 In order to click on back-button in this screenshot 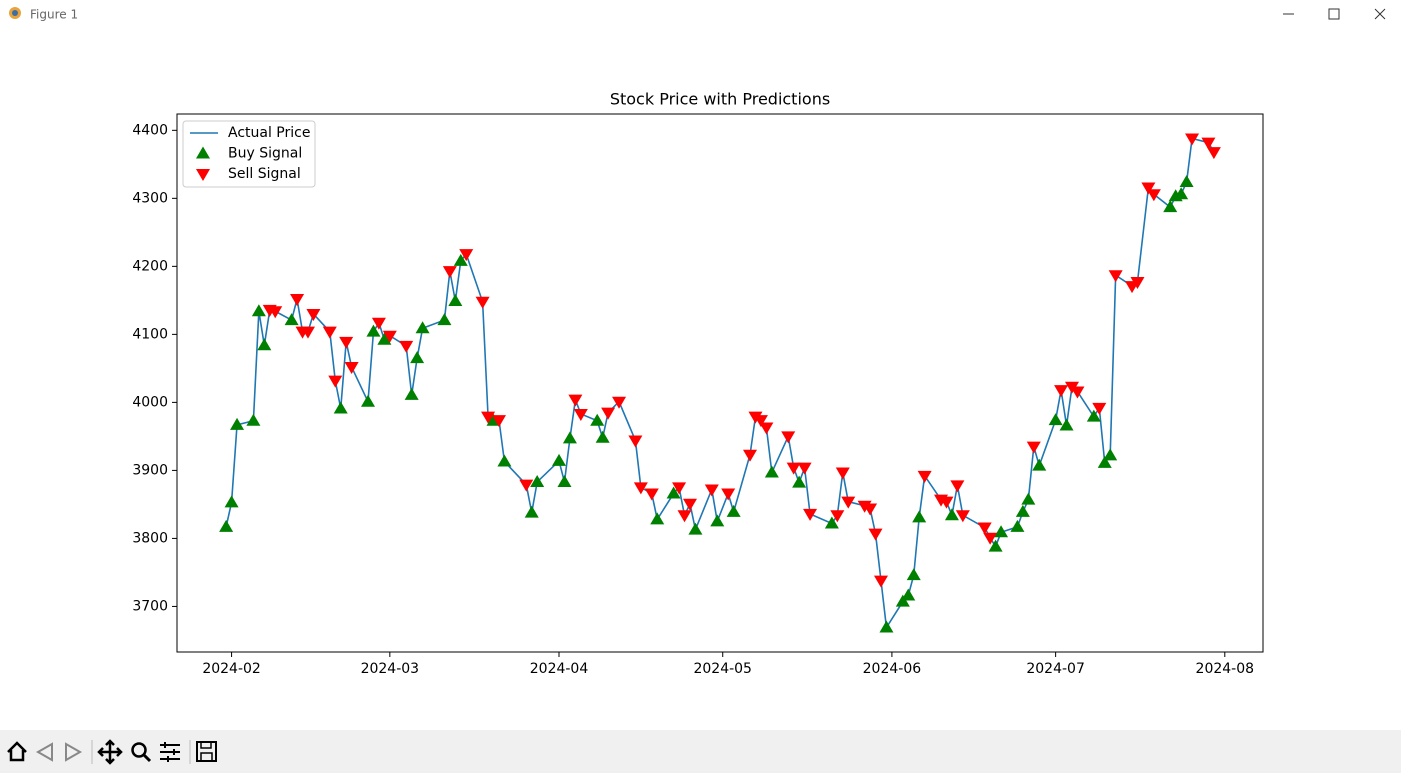, I will do `click(44, 752)`.